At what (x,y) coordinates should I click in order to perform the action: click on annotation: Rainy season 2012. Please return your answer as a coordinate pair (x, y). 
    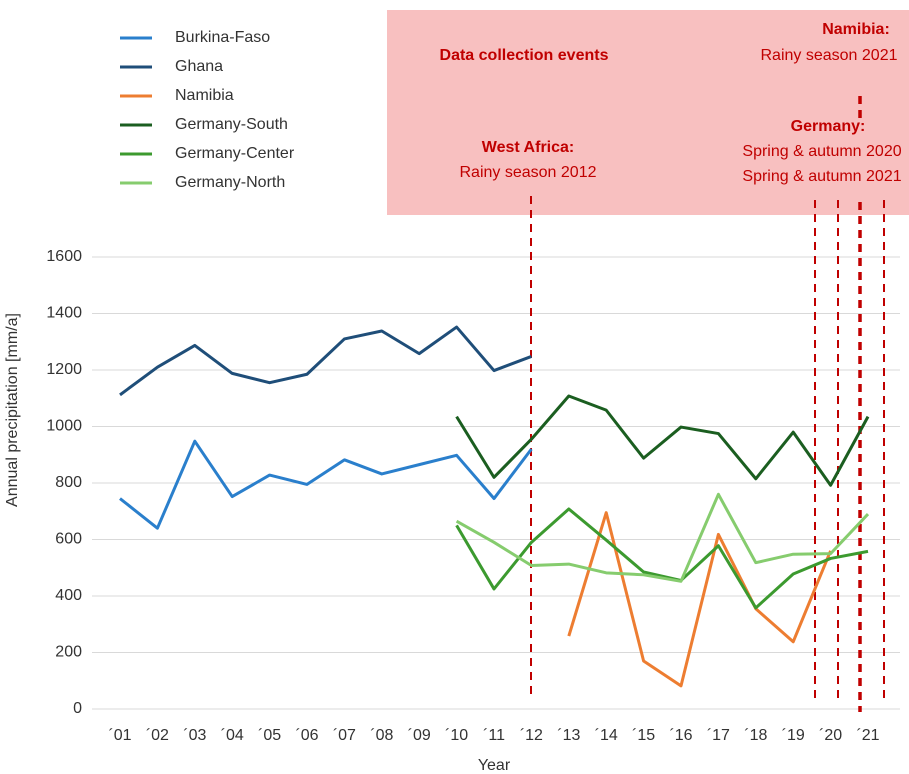
    Looking at the image, I should click on (528, 172).